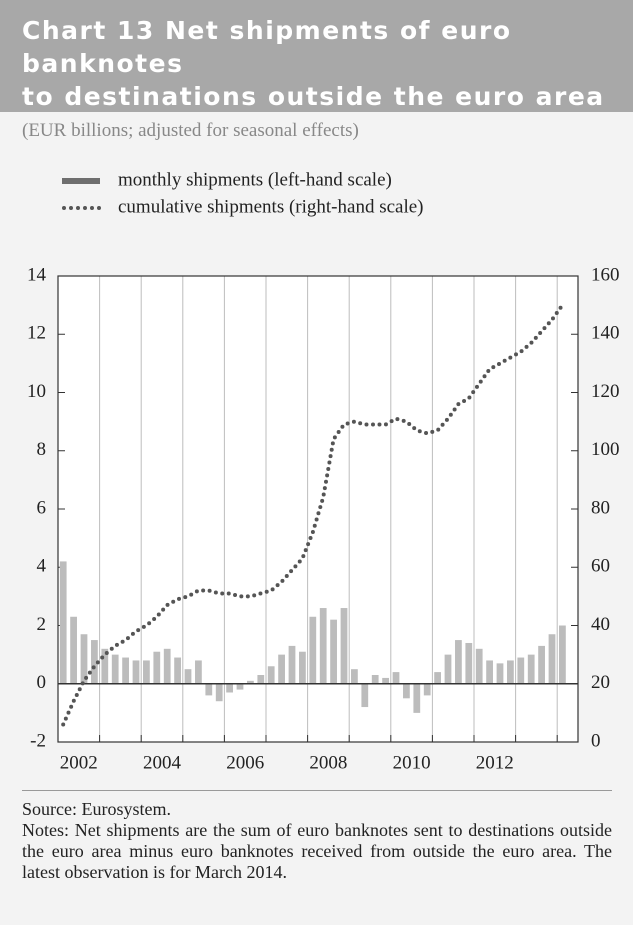 Image resolution: width=633 pixels, height=925 pixels. Describe the element at coordinates (412, 762) in the screenshot. I see `x-tick-label: 2010` at that location.